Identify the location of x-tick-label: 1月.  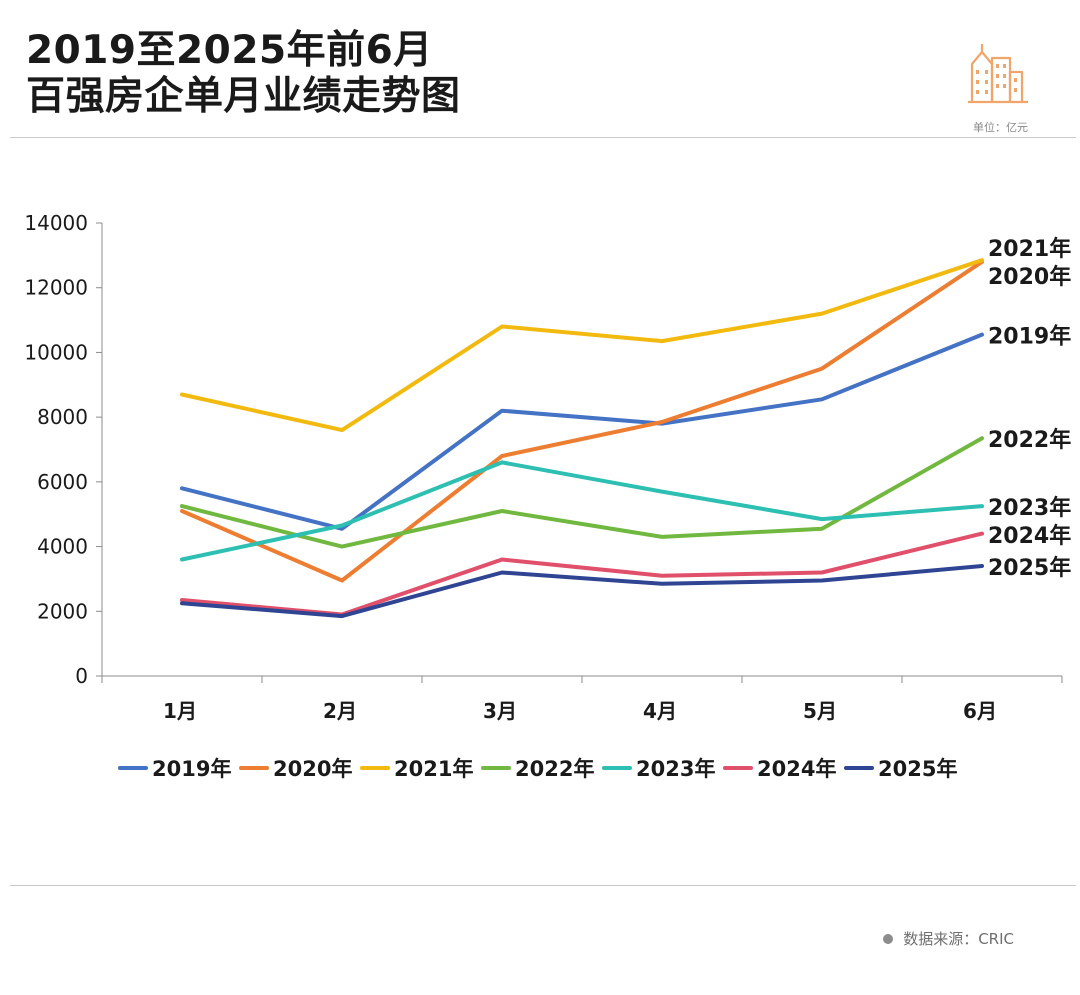
(180, 711).